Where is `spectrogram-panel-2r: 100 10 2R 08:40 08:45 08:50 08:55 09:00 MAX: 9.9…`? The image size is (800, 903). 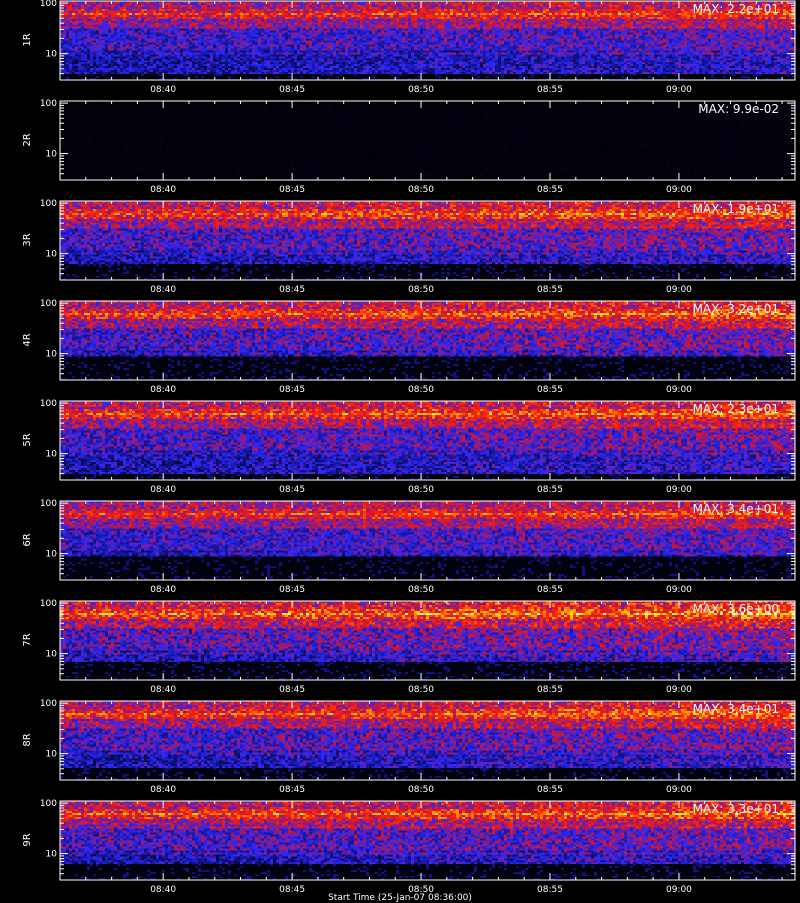
spectrogram-panel-2r: 100 10 2R 08:40 08:45 08:50 08:55 09:00 MAX: 9.9… is located at coordinates (400, 149).